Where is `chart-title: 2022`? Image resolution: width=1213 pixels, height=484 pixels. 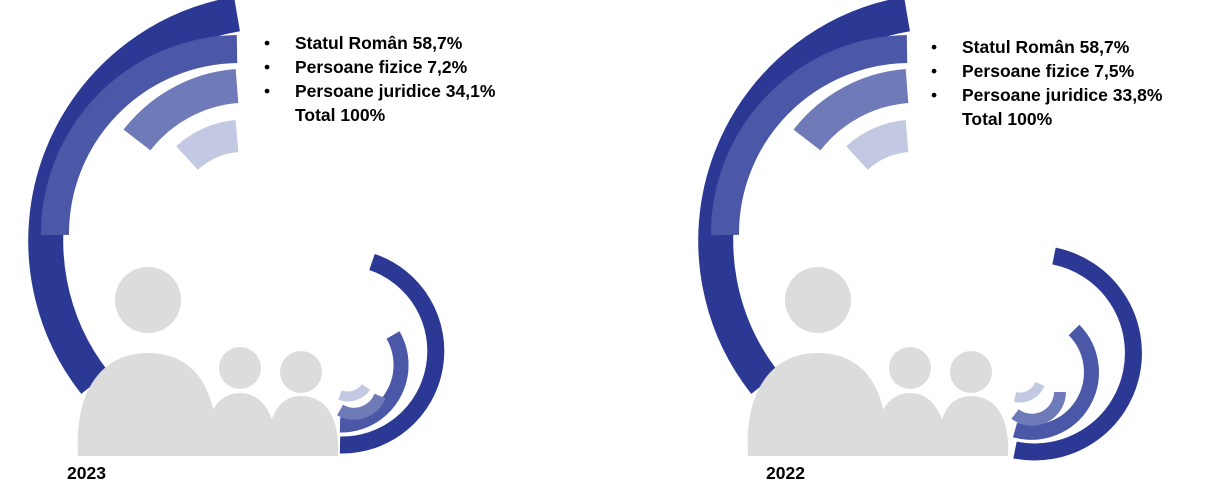 chart-title: 2022 is located at coordinates (785, 473).